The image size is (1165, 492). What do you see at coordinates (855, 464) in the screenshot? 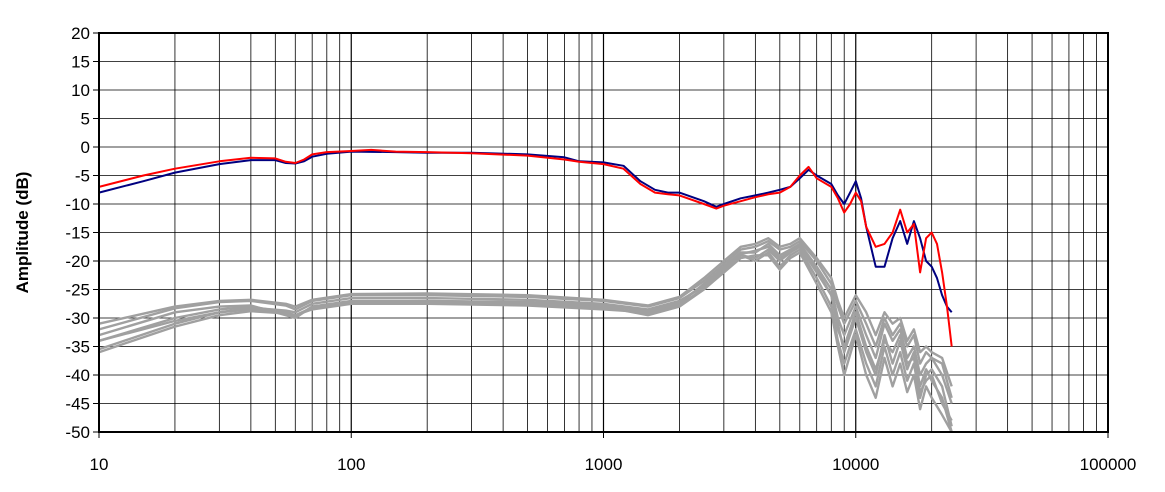
I see `x-tick-label: 10000` at bounding box center [855, 464].